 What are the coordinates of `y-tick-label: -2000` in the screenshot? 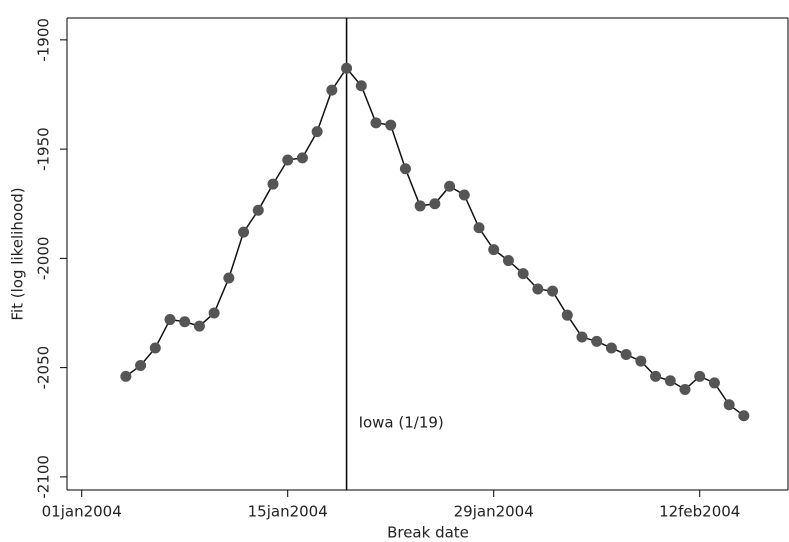 It's located at (44, 259).